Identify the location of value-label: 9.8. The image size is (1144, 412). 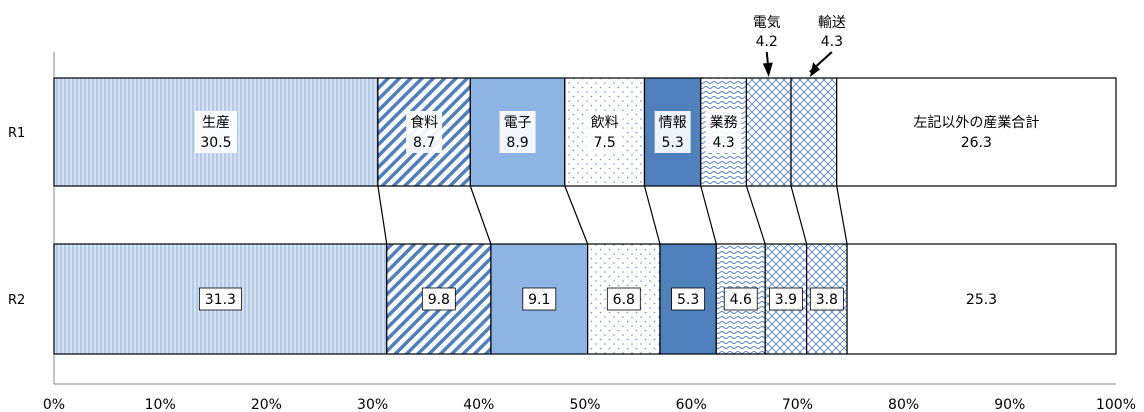
(439, 300).